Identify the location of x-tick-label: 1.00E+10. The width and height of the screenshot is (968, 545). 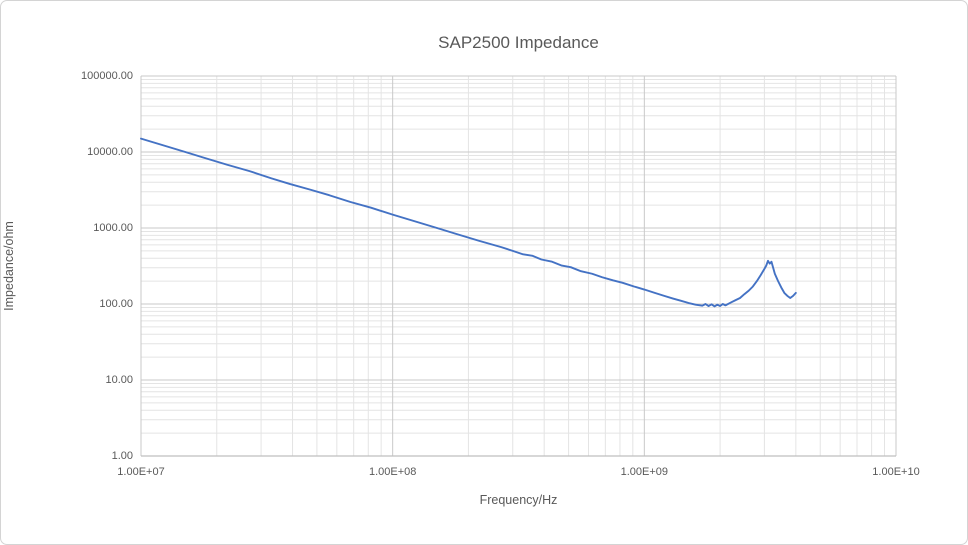
(896, 472).